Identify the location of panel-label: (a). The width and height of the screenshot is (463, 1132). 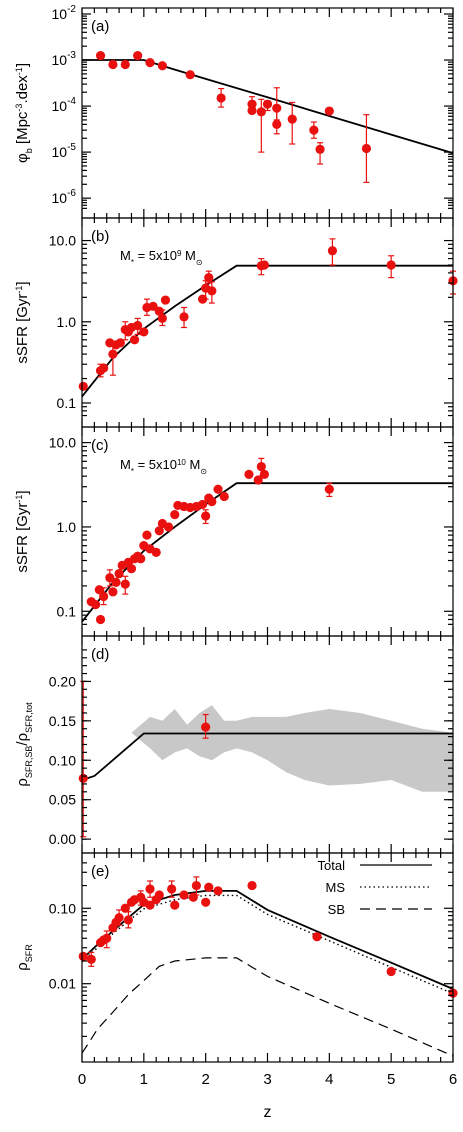
(100, 26).